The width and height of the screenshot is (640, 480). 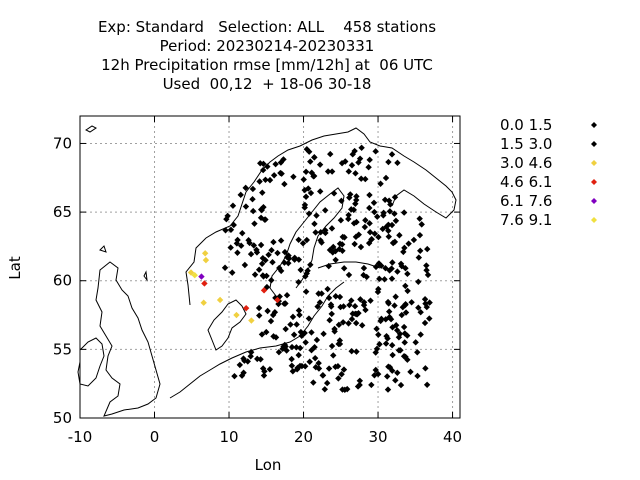 I want to click on coastline-ireland, so click(x=91, y=362).